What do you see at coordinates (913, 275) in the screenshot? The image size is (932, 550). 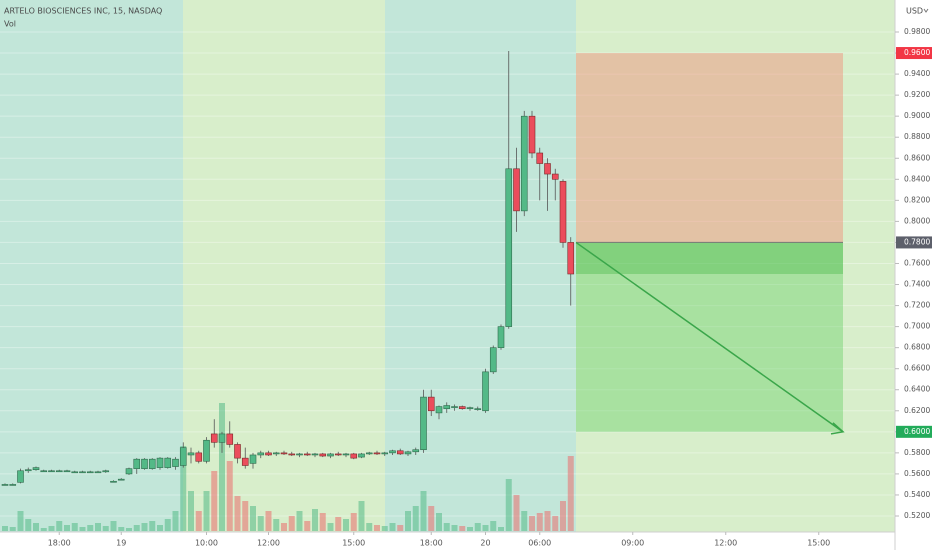 I see `price-axis-bg` at bounding box center [913, 275].